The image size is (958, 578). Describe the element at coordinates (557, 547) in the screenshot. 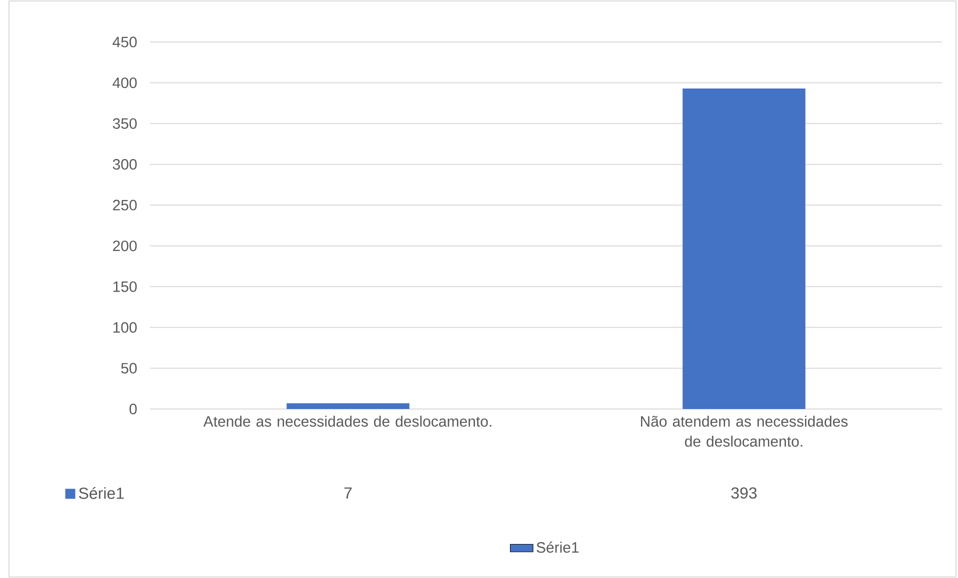

I see `legend-label: Série1` at that location.